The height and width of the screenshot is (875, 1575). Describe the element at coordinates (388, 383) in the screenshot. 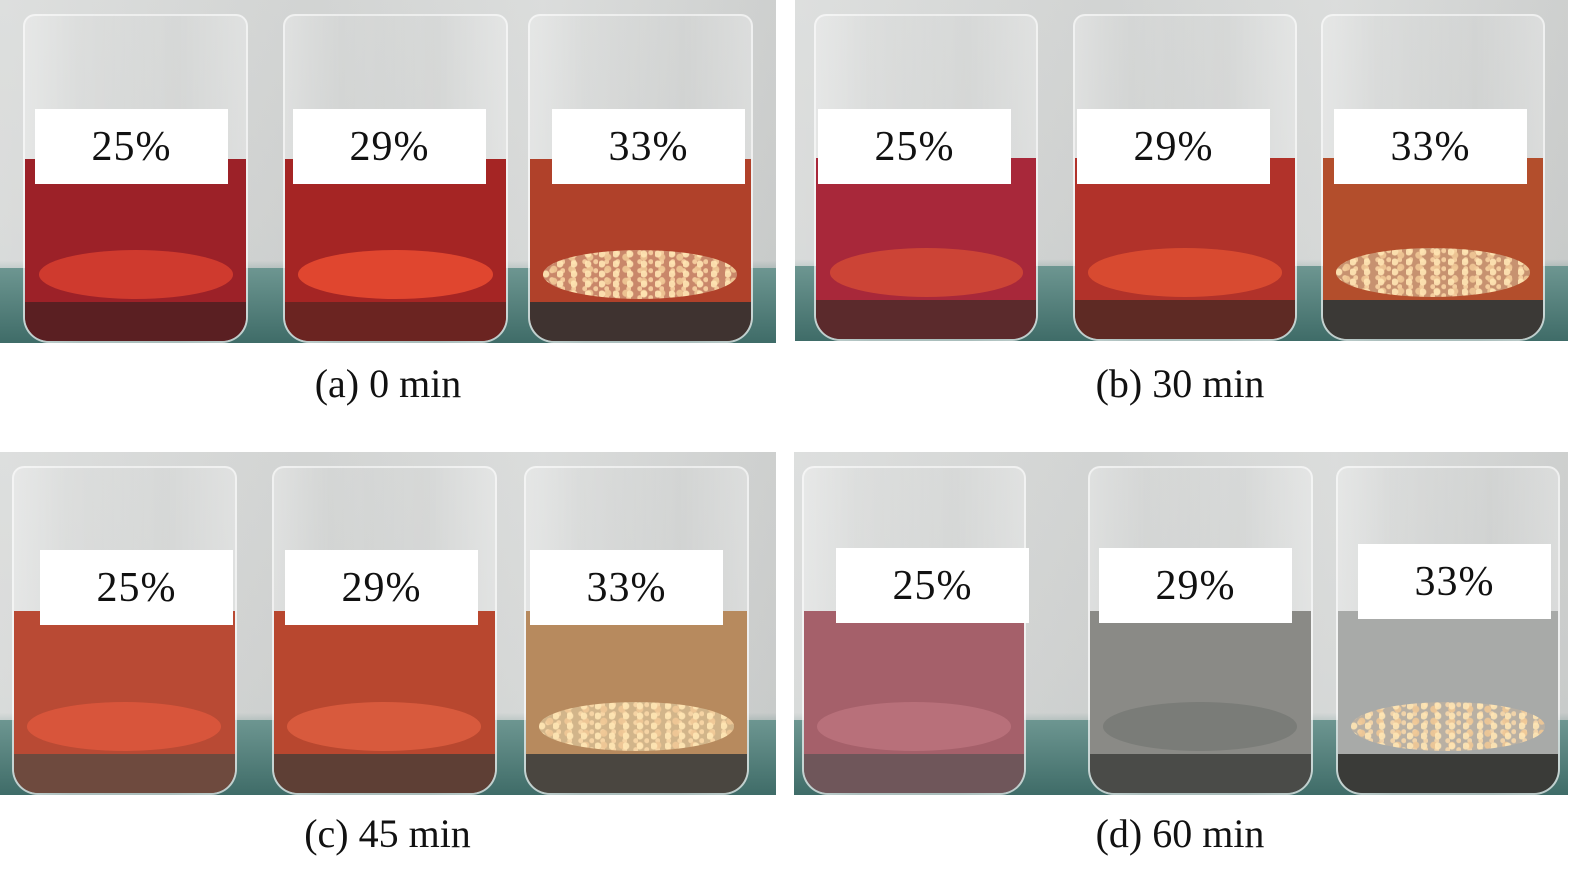

I see `panel-caption: (a) 0 min` at that location.